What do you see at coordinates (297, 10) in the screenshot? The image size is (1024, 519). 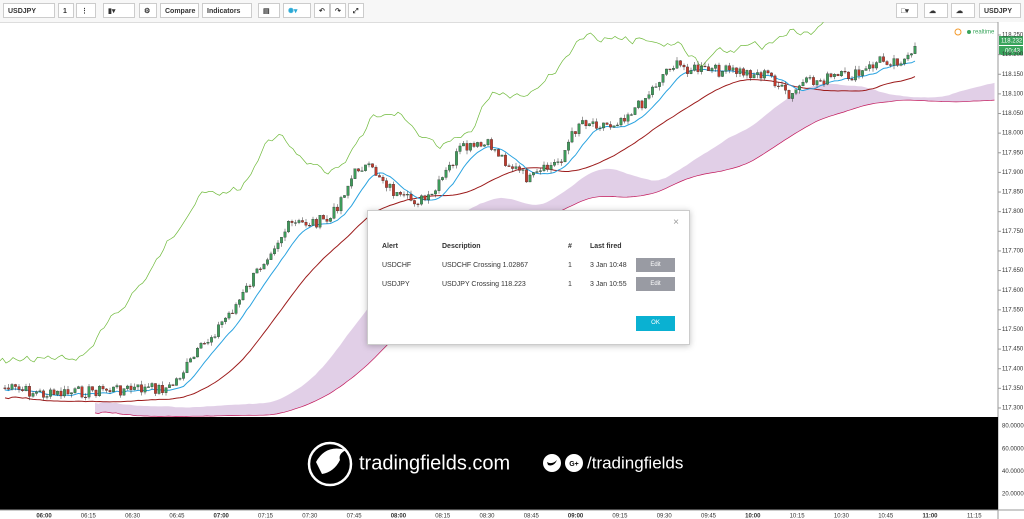 I see `alert-button: ✺▾` at bounding box center [297, 10].